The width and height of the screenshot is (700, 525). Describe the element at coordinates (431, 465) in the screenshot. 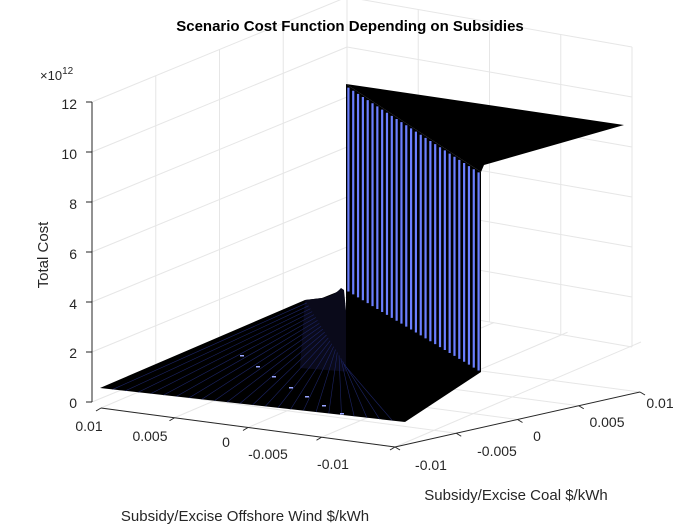

I see `y-tick-label: -0.01` at that location.